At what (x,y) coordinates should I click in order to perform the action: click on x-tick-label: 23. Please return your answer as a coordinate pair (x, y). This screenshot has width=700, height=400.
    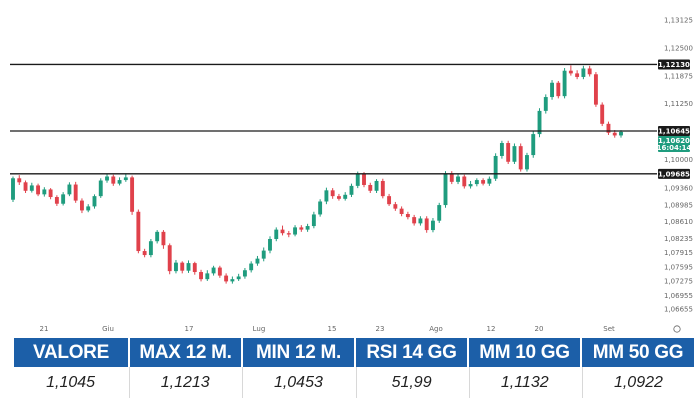
    Looking at the image, I should click on (380, 329).